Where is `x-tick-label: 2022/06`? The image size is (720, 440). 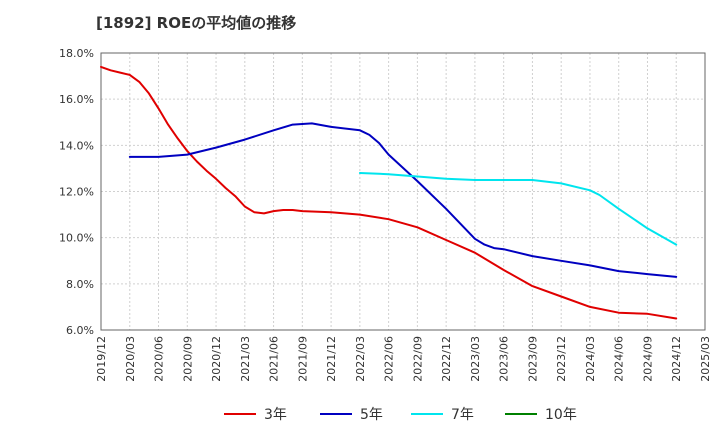
x-tick-label: 2022/06 is located at coordinates (389, 359).